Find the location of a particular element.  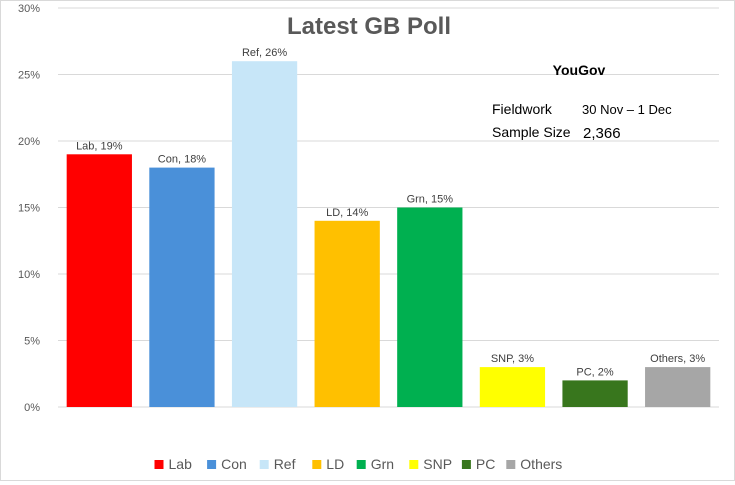

bar-pc is located at coordinates (595, 393).